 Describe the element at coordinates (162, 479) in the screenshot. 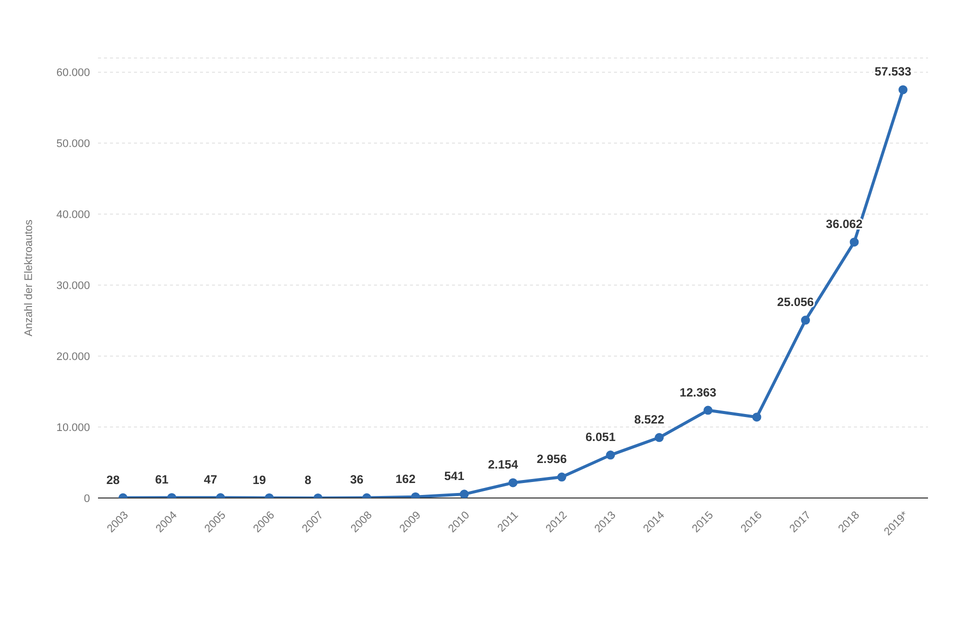

I see `data-label: 61` at that location.